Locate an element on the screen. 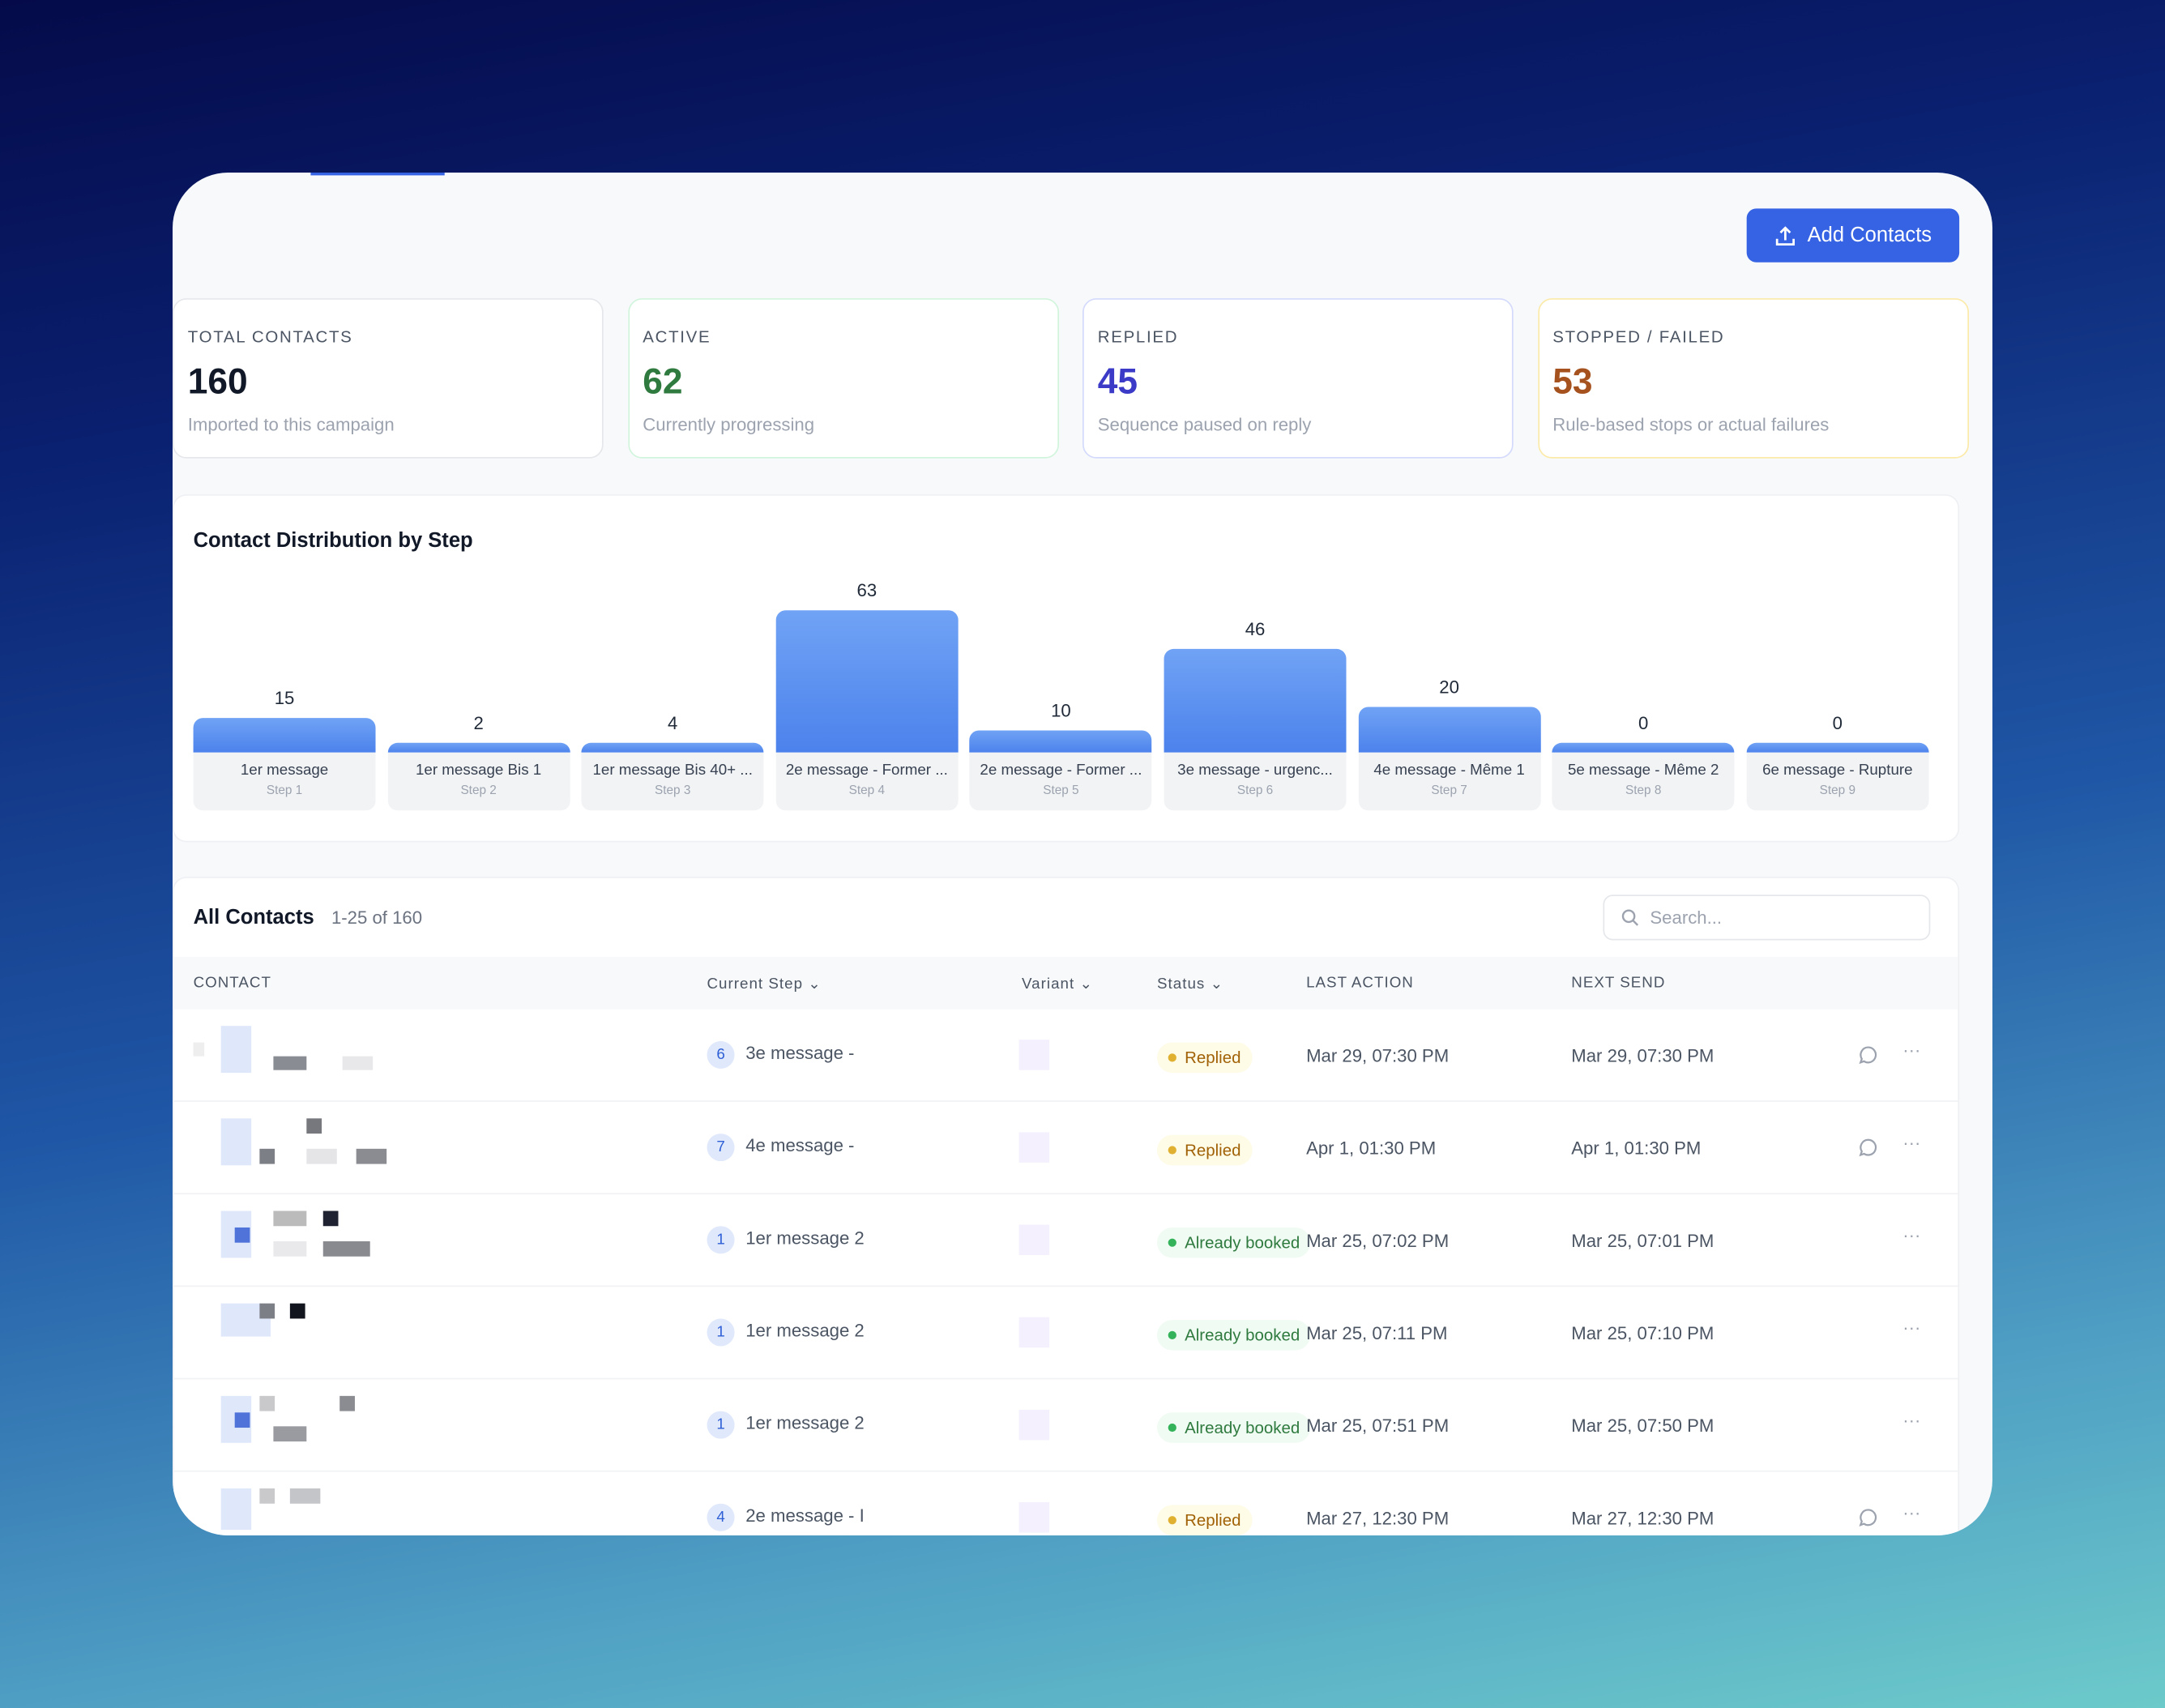 This screenshot has width=2165, height=1708. step-number: Step 5 is located at coordinates (1061, 790).